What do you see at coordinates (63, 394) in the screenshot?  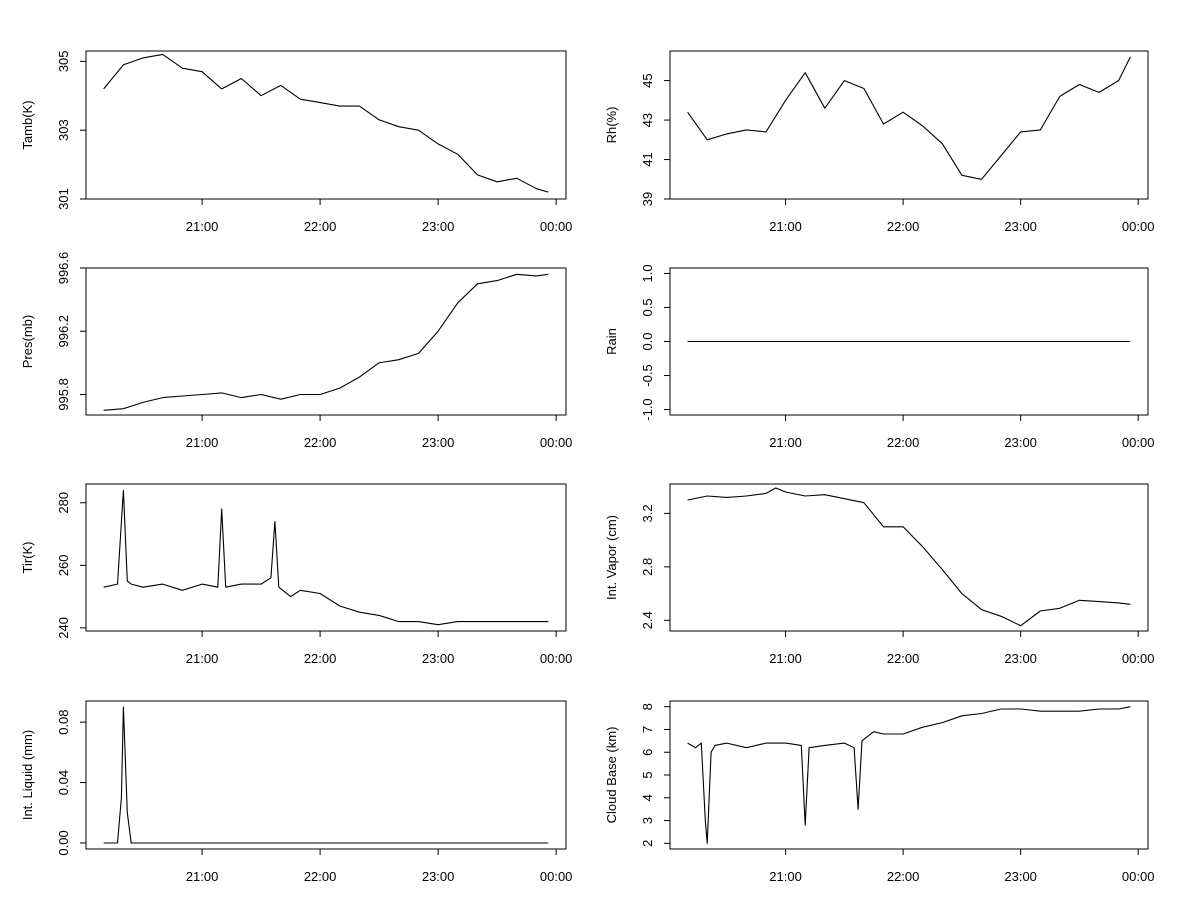 I see `y-tick-label: 995.8` at bounding box center [63, 394].